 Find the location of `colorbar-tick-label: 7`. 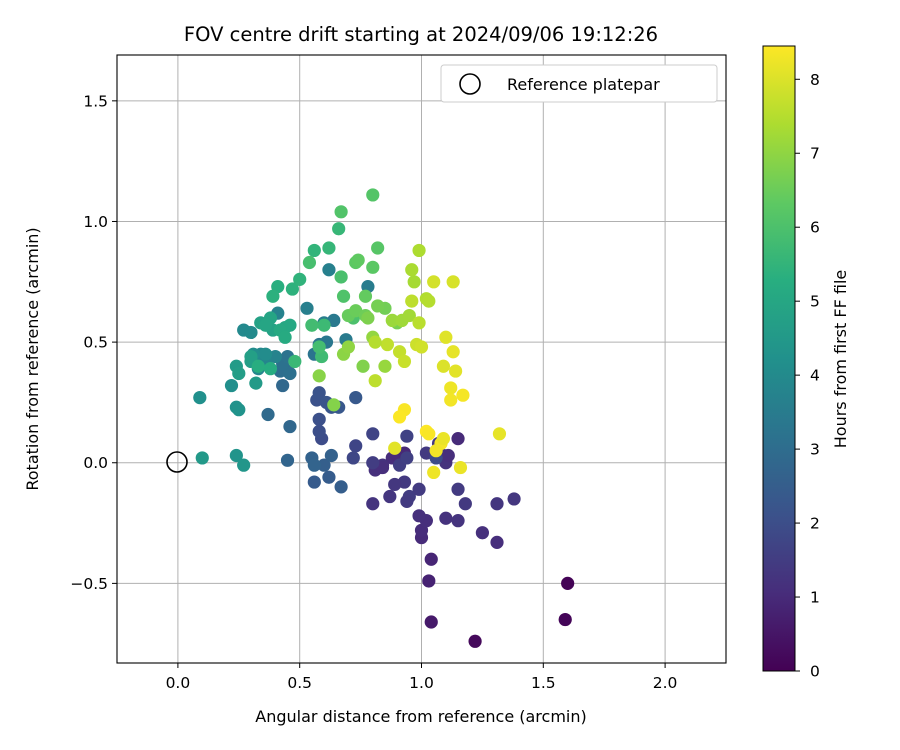

colorbar-tick-label: 7 is located at coordinates (815, 154).